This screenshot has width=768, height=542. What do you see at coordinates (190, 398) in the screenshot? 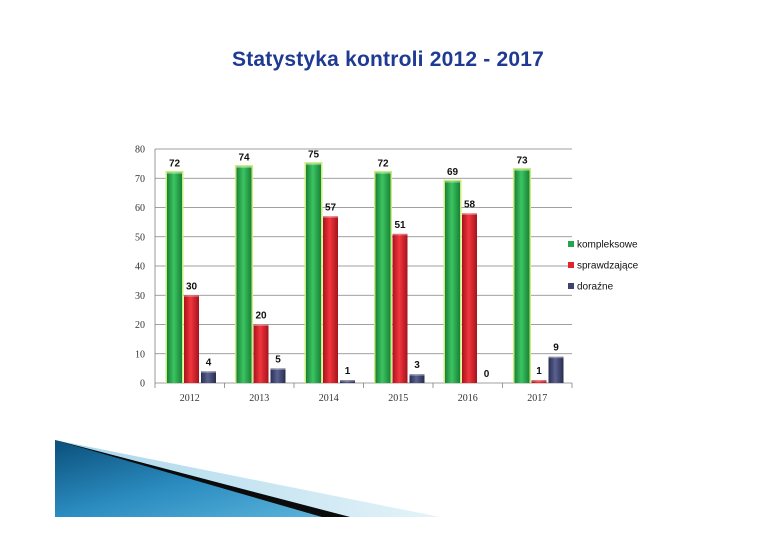
I see `x-tick-label: 2012` at bounding box center [190, 398].